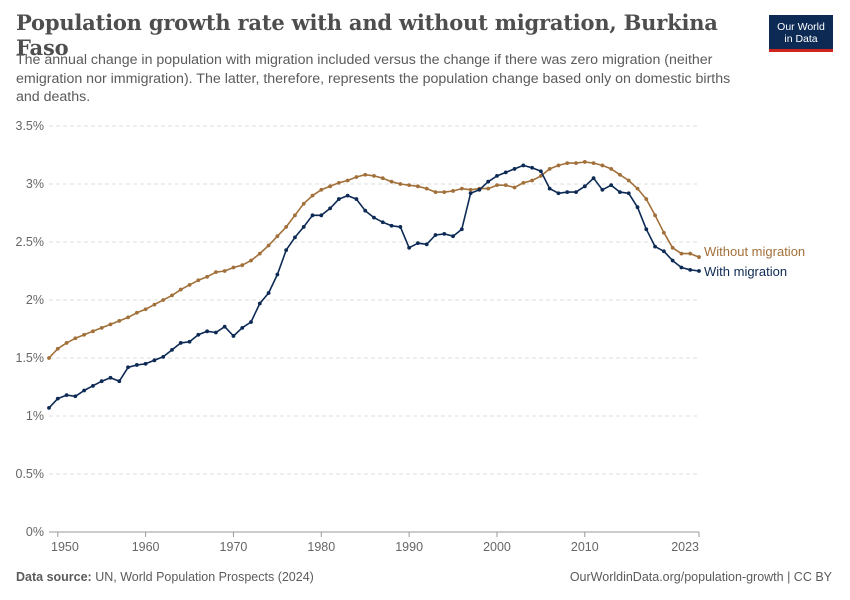  Describe the element at coordinates (35, 300) in the screenshot. I see `y-tick-label: 2%` at that location.